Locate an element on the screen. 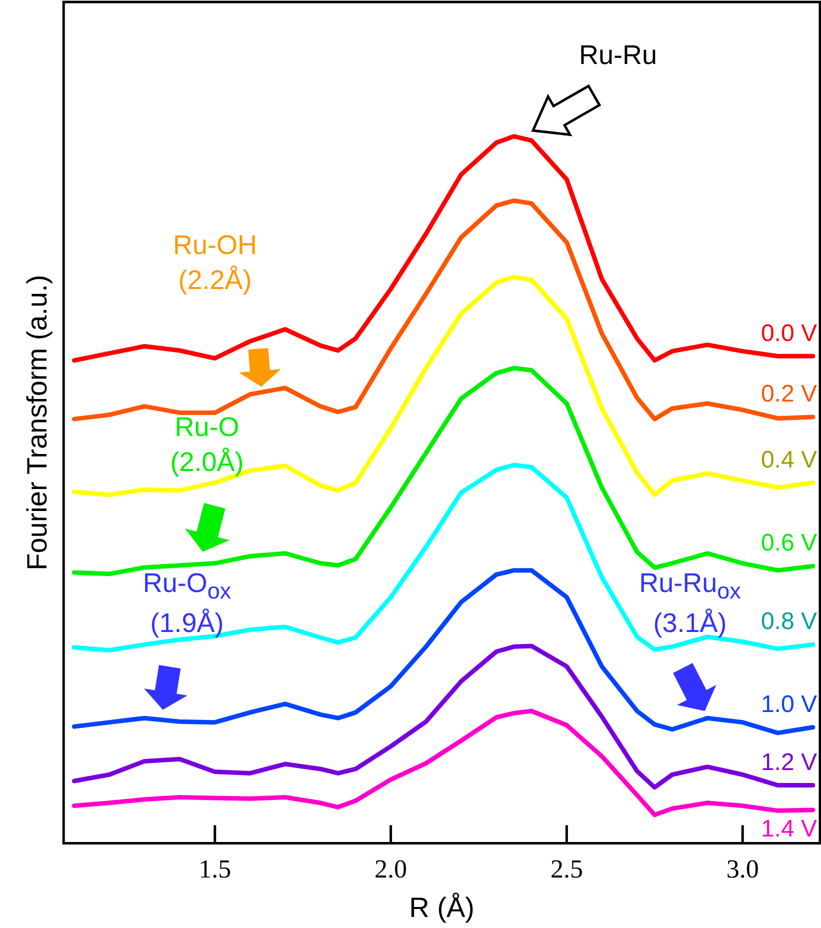 The height and width of the screenshot is (928, 821). x-tick-label: 1.5 is located at coordinates (215, 869).